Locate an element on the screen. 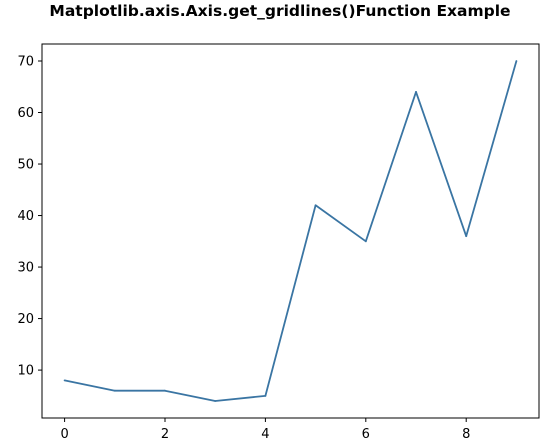 Image resolution: width=560 pixels, height=448 pixels. y-tick-label: 10 is located at coordinates (25, 371).